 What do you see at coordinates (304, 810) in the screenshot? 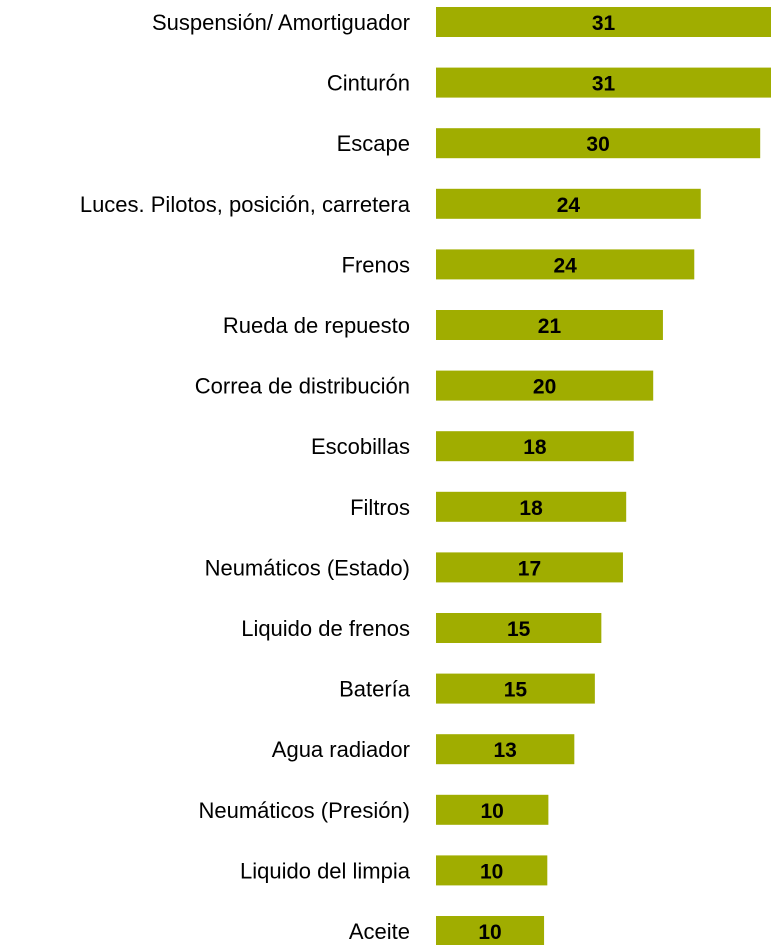
I see `category-label: Neumáticos (Presión)` at bounding box center [304, 810].